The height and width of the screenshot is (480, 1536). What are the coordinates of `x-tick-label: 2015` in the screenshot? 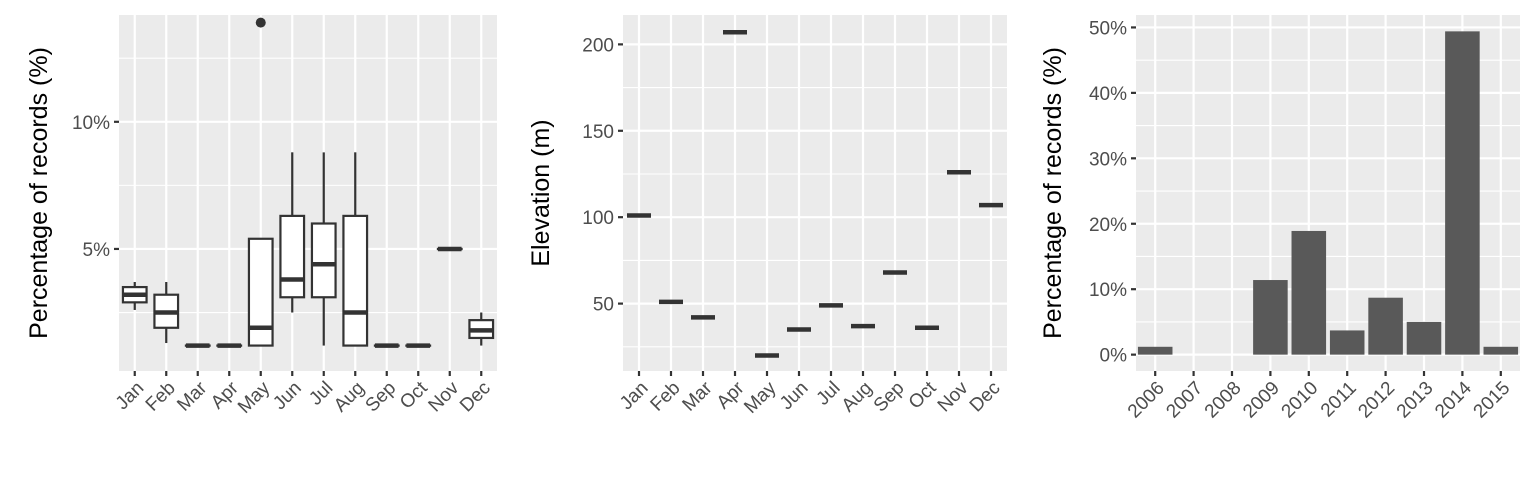 It's located at (1492, 400).